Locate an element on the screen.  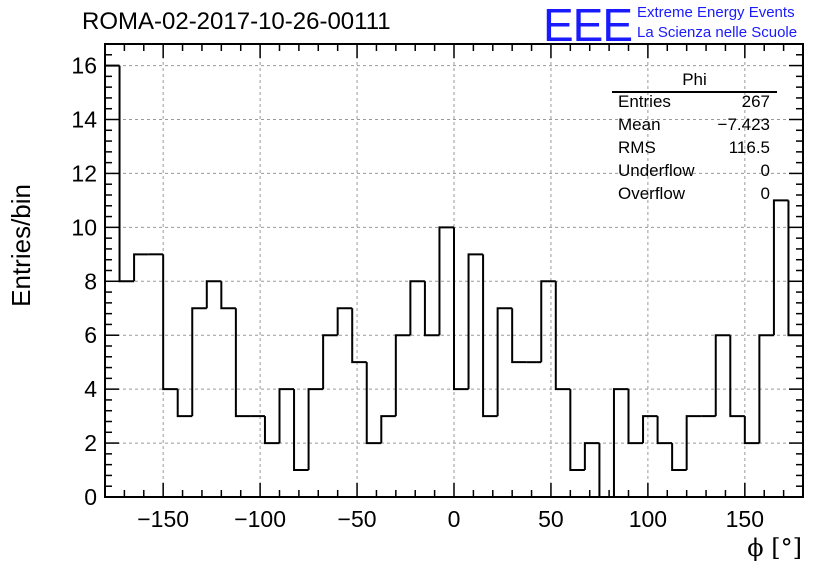
stats-value: 116.5 is located at coordinates (749, 147).